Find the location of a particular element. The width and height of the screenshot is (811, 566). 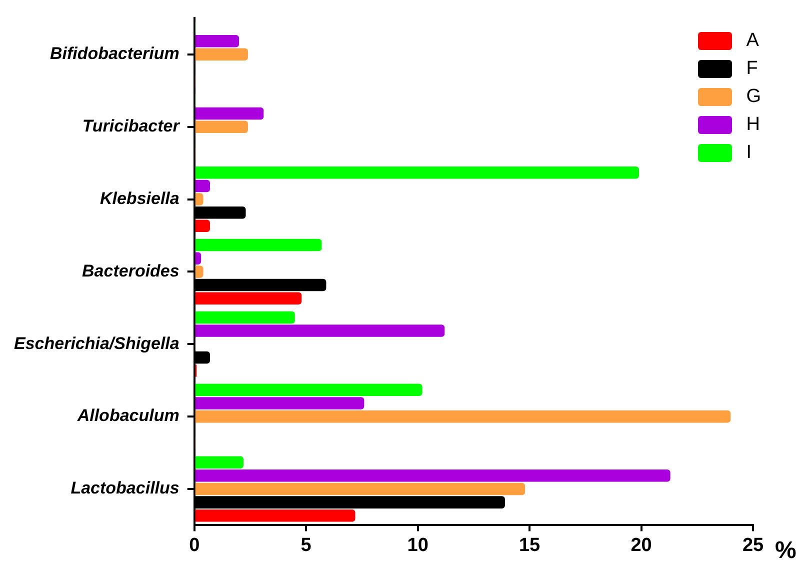

x-tick-label: 15 is located at coordinates (529, 545).